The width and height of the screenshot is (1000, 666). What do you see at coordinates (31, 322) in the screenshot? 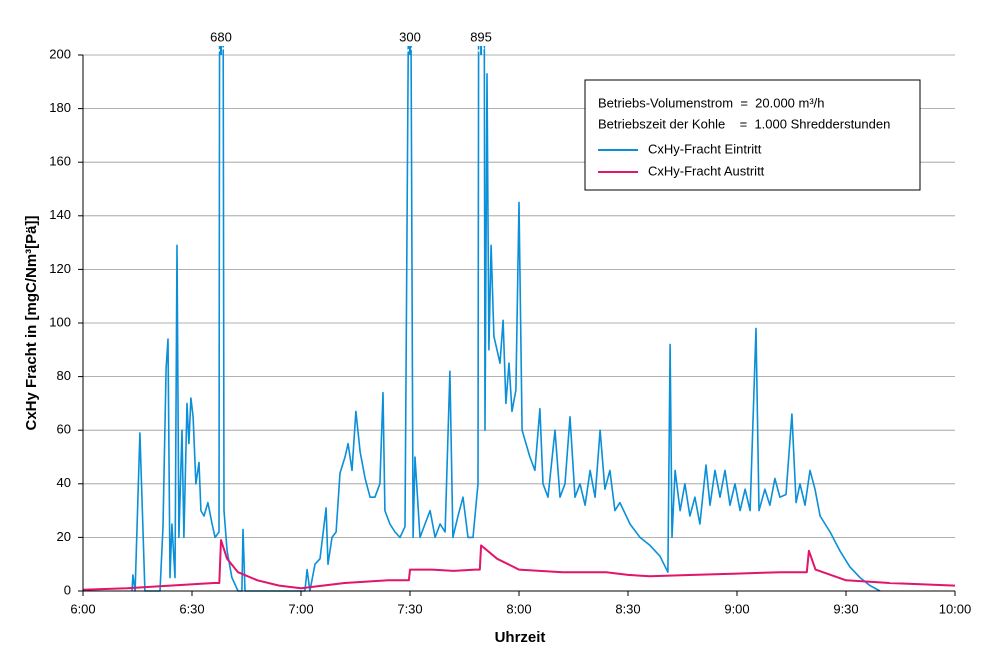
I see `y-axis-label: CxHy Fracht in [mgC/Nm³[Pä]]` at bounding box center [31, 322].